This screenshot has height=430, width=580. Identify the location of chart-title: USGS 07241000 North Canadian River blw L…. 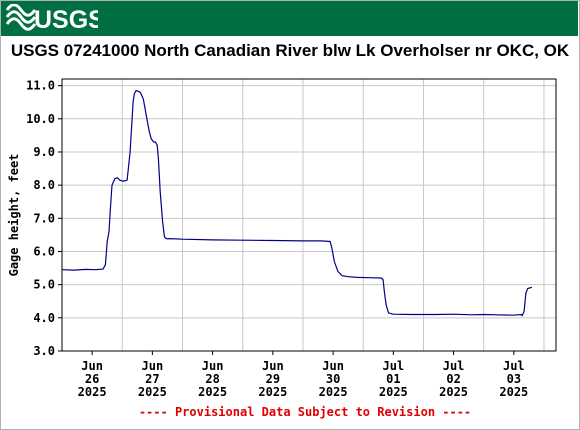
(290, 50).